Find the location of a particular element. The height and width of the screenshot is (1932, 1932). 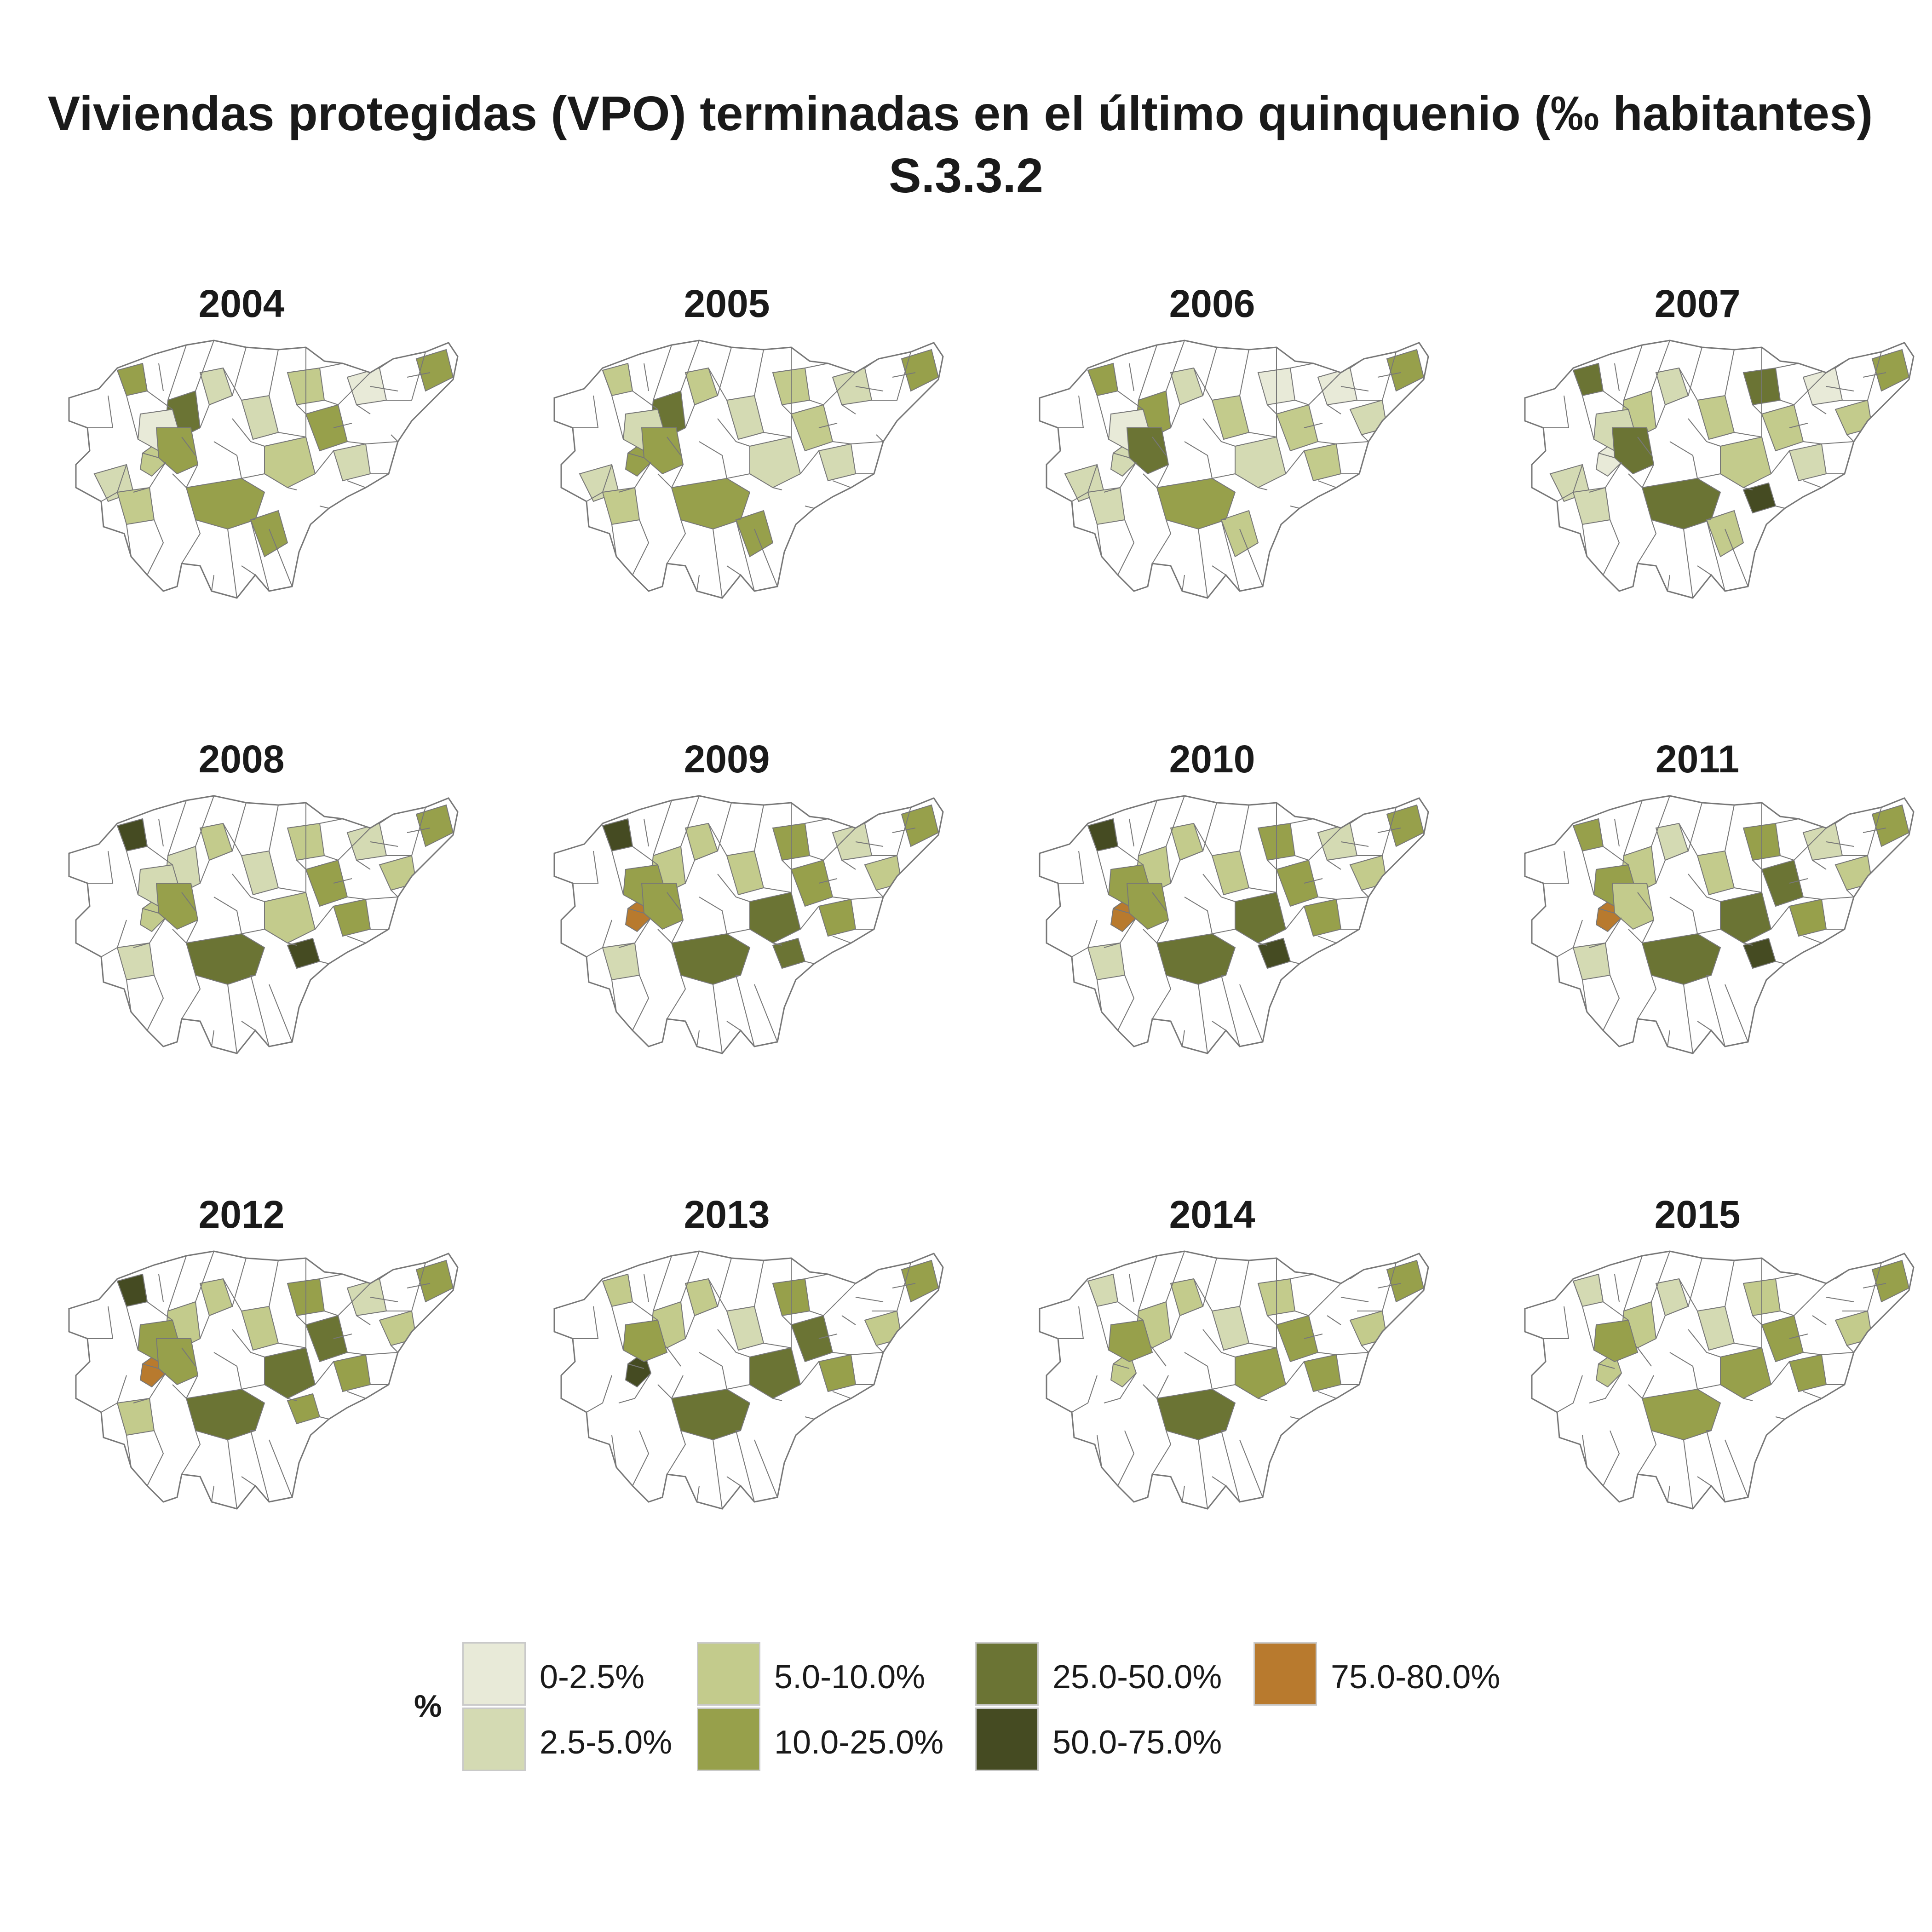

map-panel-2004: 2004 is located at coordinates (242, 488).